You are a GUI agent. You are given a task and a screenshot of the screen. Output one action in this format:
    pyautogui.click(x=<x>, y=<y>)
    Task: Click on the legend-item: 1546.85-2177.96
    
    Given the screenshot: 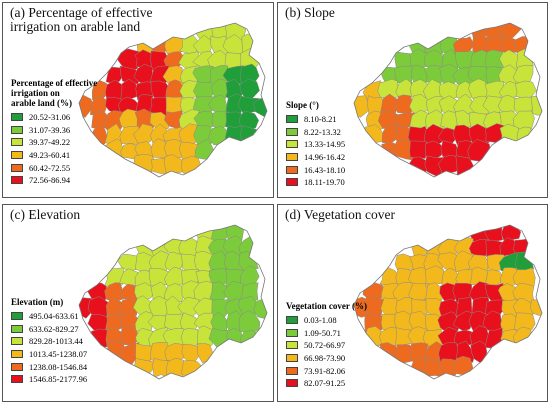 What is the action you would take?
    pyautogui.click(x=49, y=379)
    